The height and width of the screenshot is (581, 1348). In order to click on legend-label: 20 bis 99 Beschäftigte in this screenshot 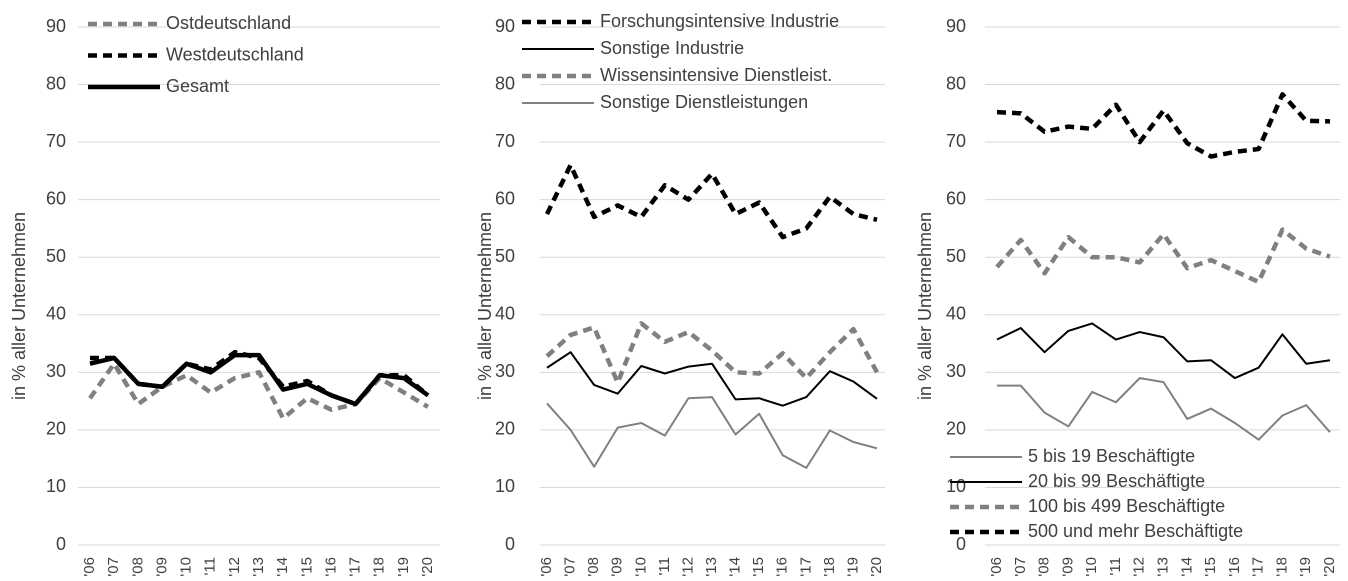, I will do `click(1116, 481)`.